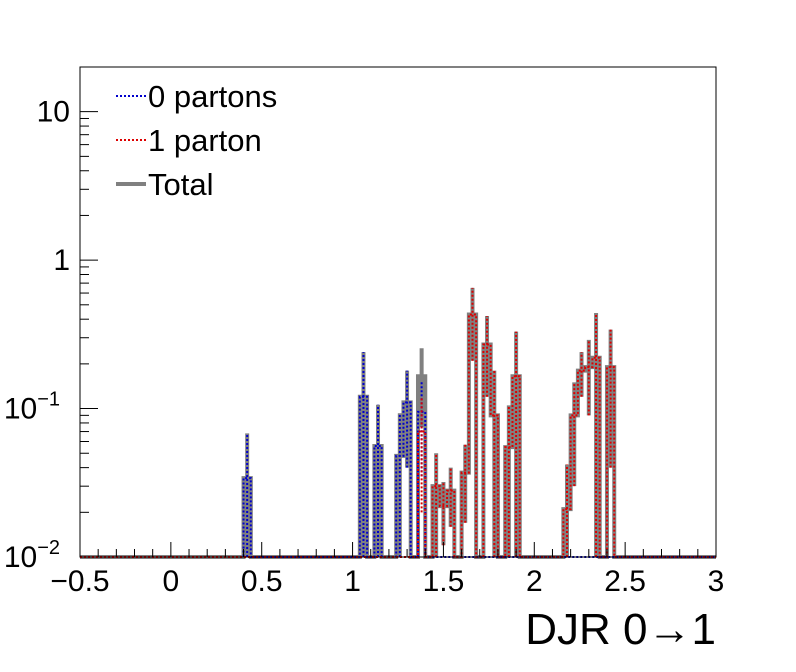 This screenshot has width=796, height=672. What do you see at coordinates (32, 555) in the screenshot?
I see `y-tick-label: 10⁻²` at bounding box center [32, 555].